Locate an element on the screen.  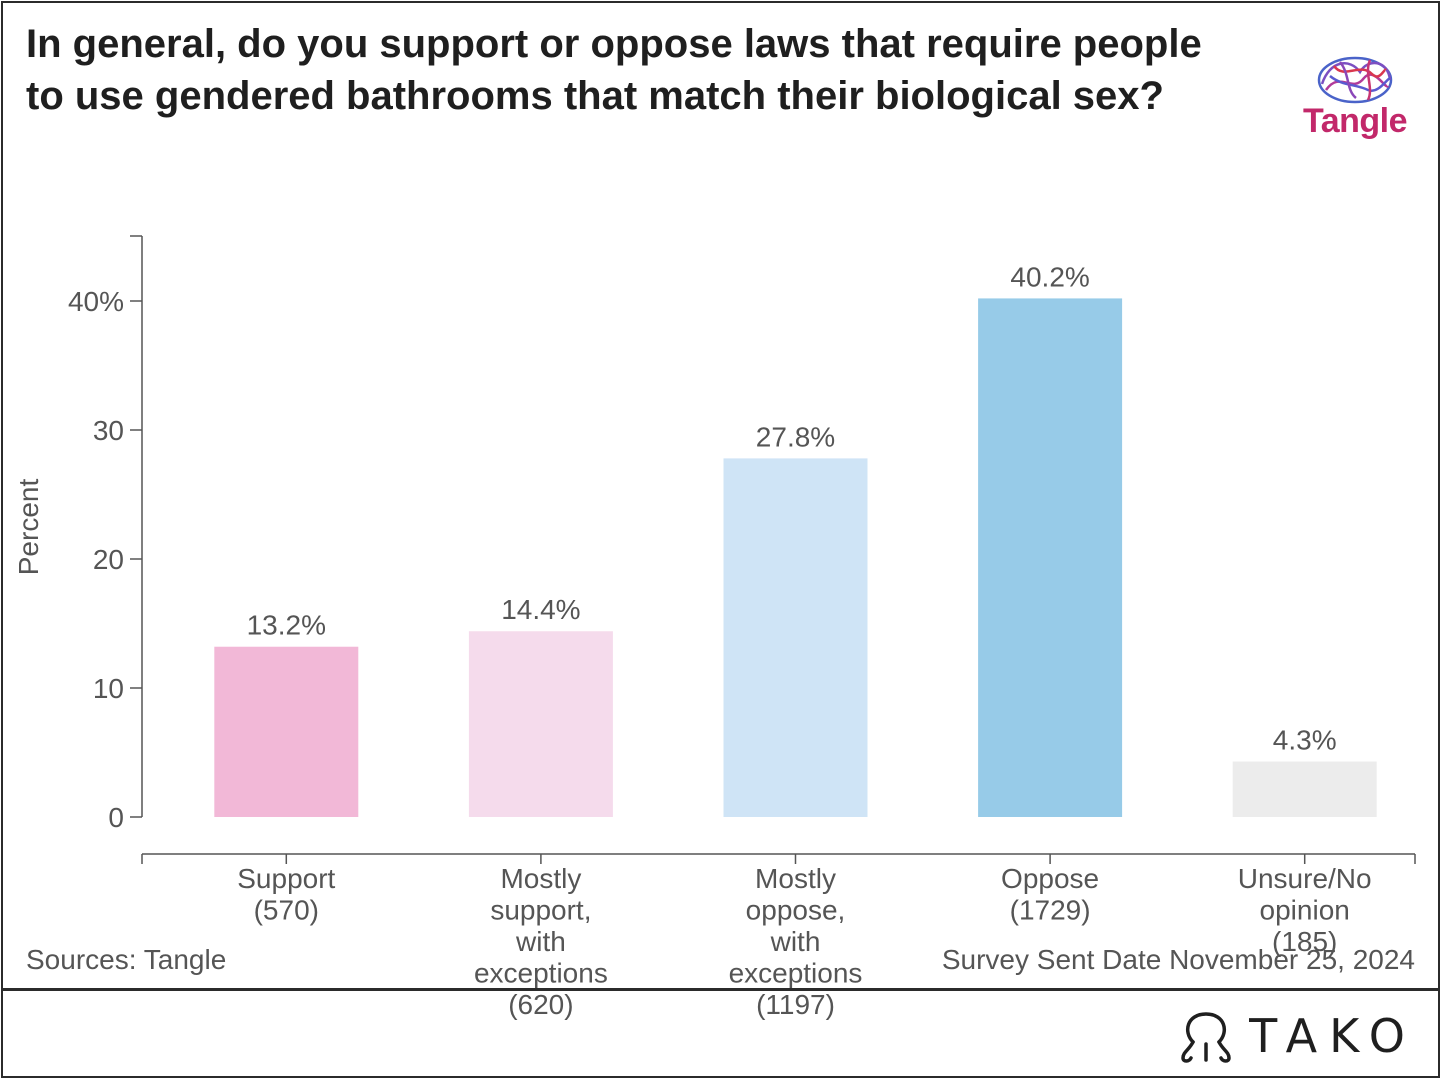
x-tick-label: Oppose (1729) is located at coordinates (1050, 894).